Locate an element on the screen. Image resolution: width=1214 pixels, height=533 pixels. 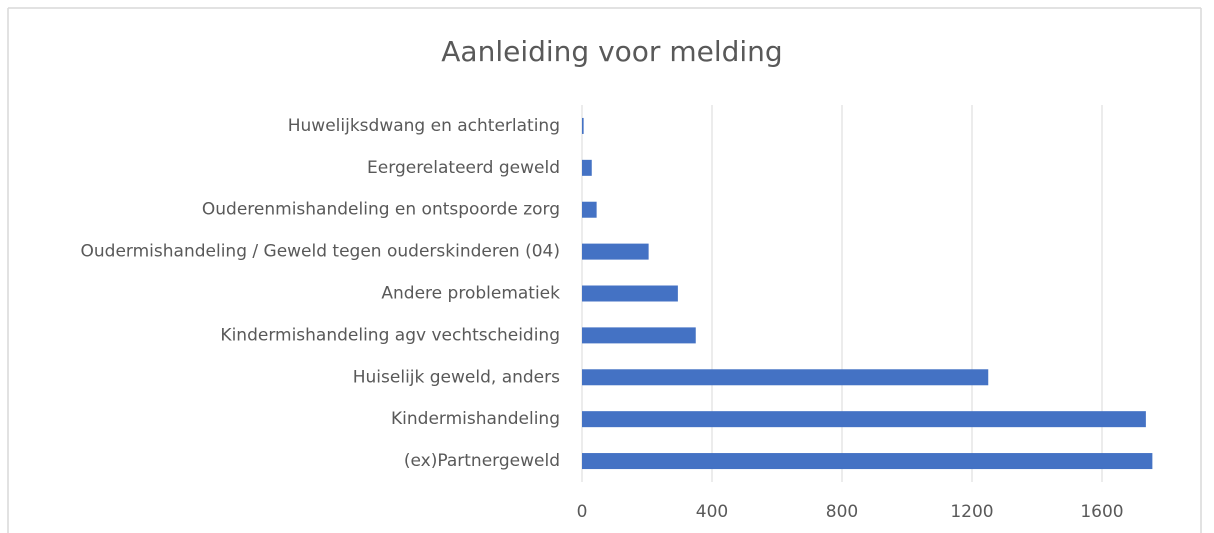
chart-title: Aanleiding voor melding is located at coordinates (611, 51).